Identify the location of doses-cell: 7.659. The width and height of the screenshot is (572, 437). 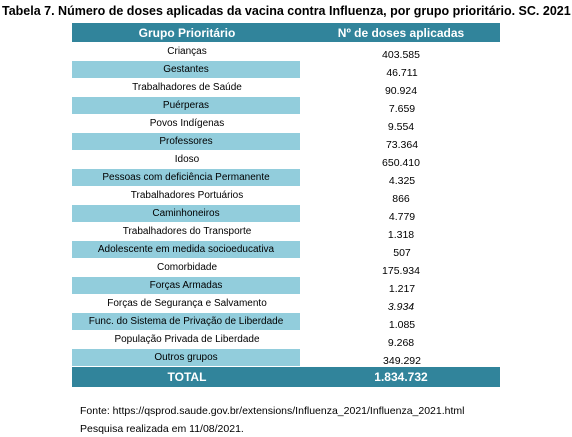
(402, 108).